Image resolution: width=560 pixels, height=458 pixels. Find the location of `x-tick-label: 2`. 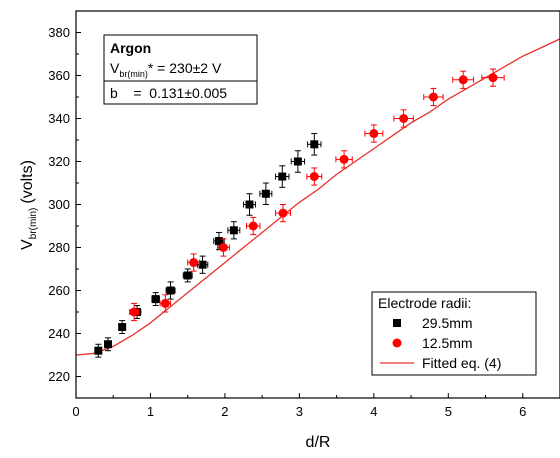

x-tick-label: 2 is located at coordinates (224, 411).